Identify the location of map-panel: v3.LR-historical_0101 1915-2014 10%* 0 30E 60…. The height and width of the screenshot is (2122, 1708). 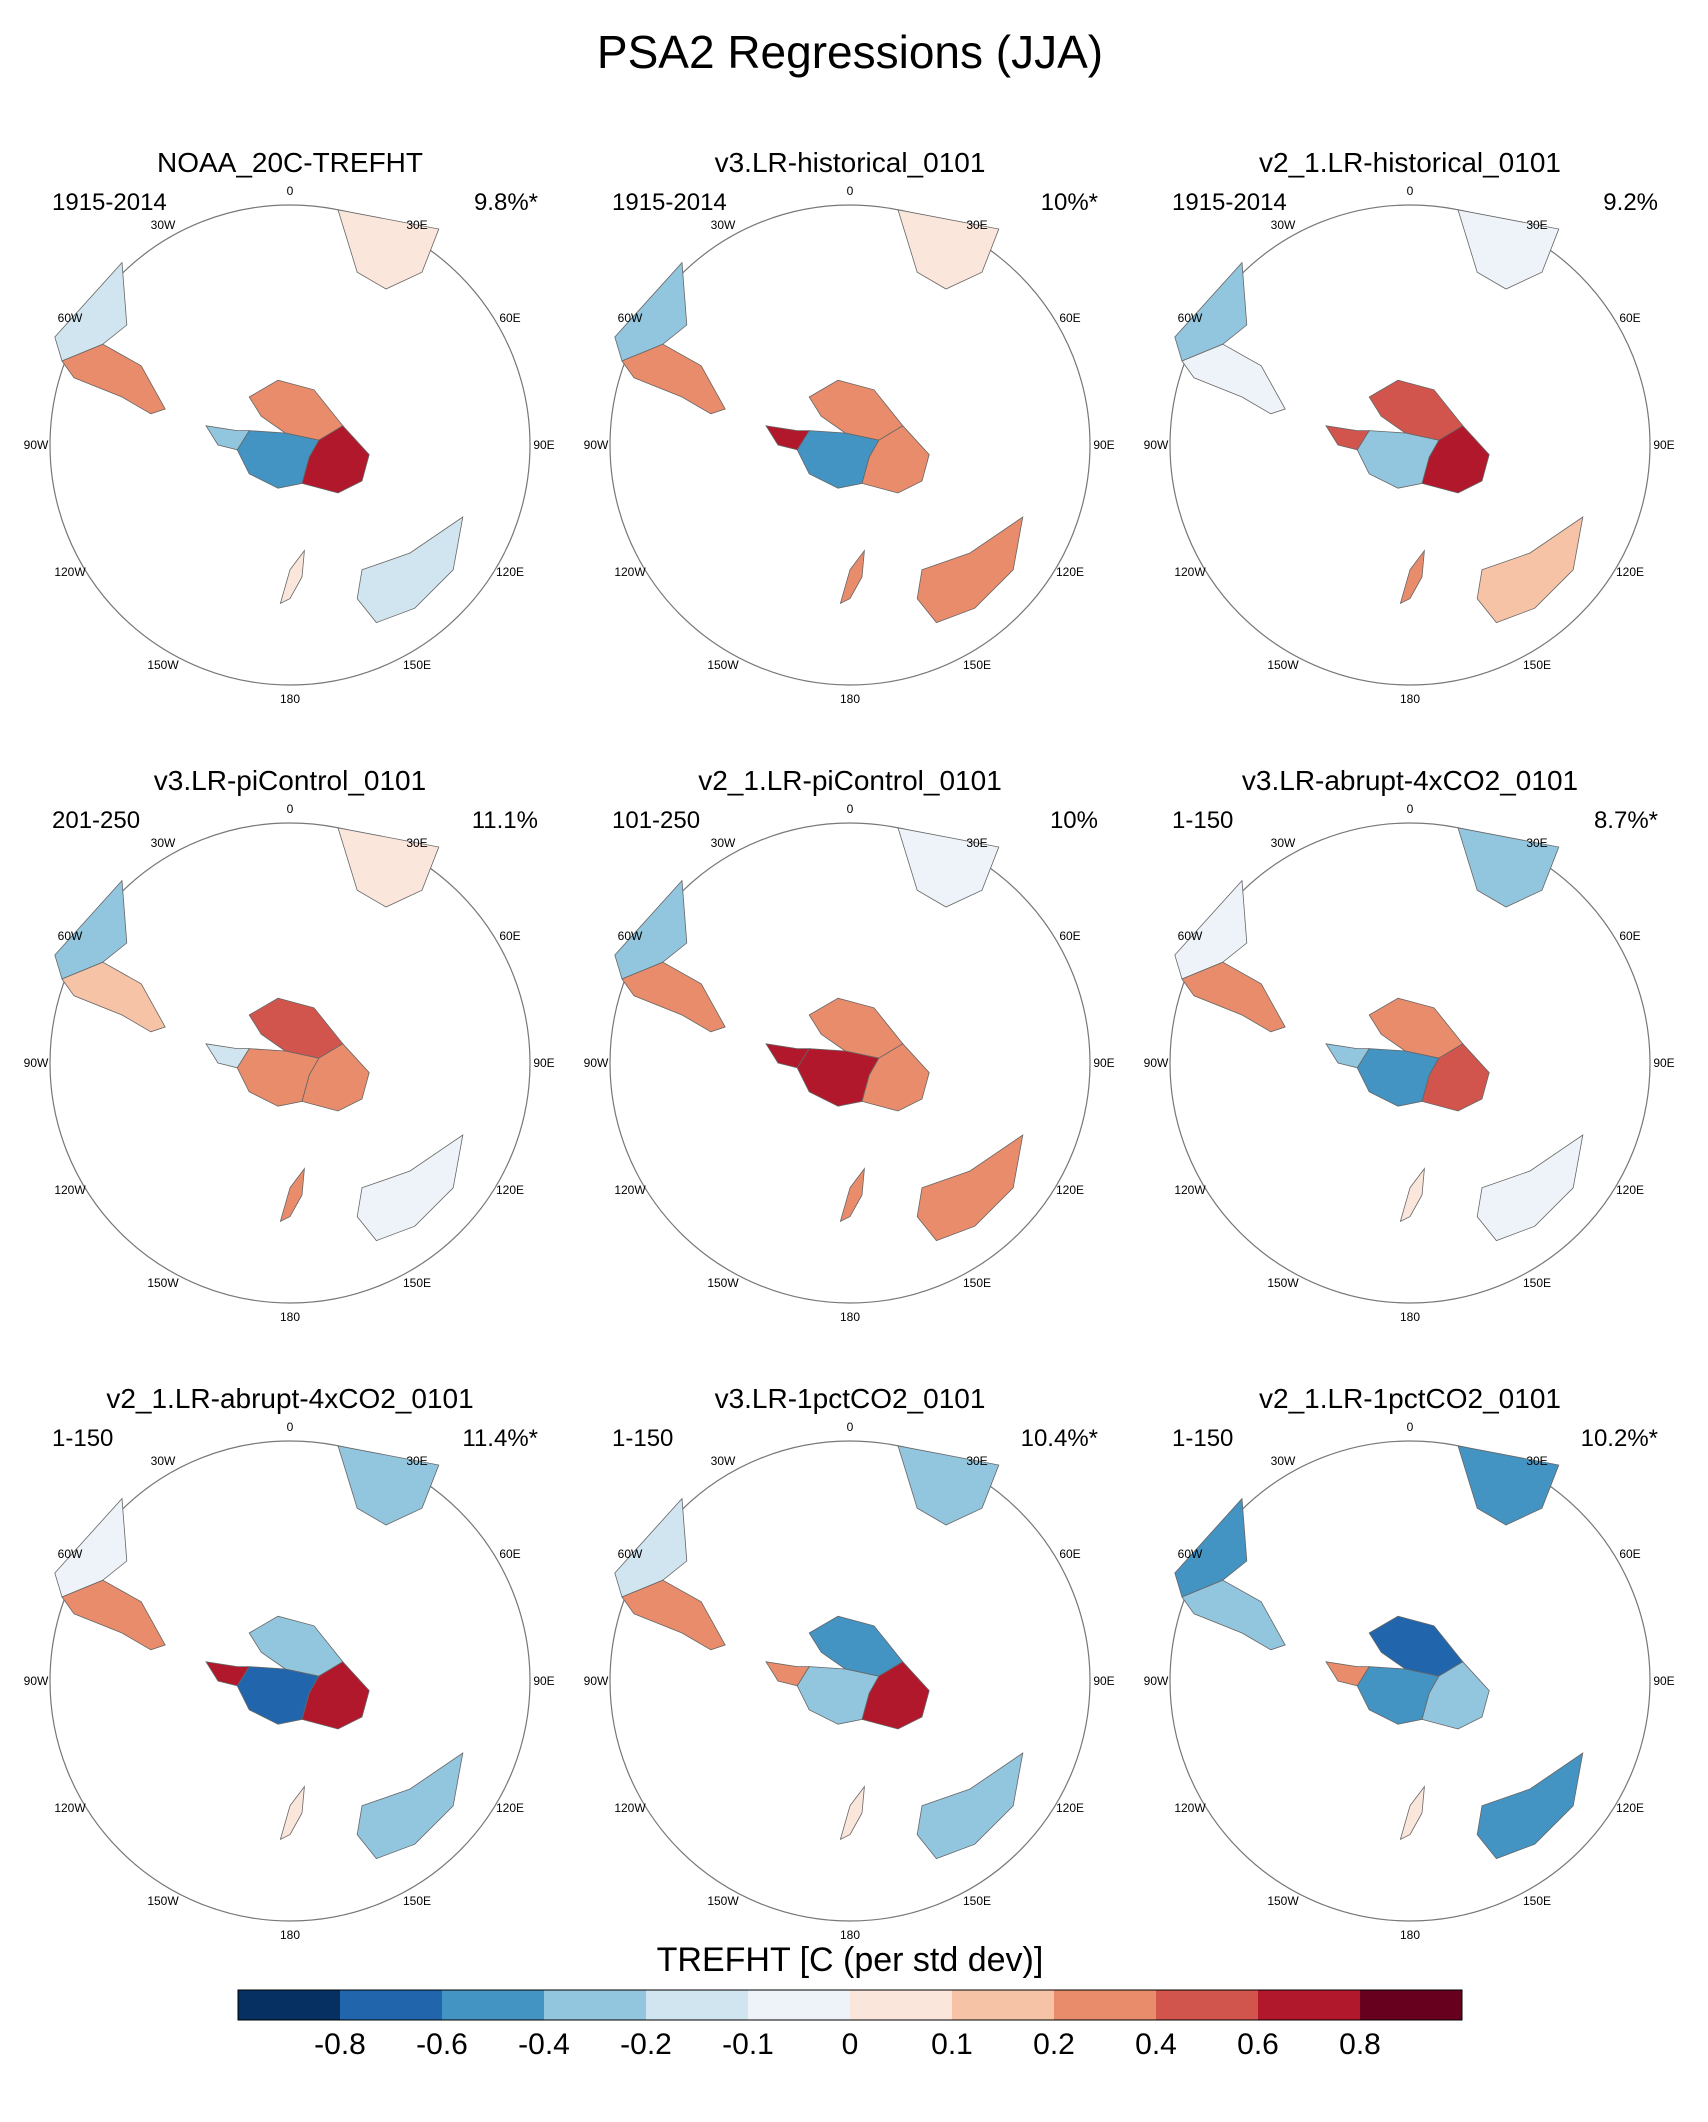
(849, 426).